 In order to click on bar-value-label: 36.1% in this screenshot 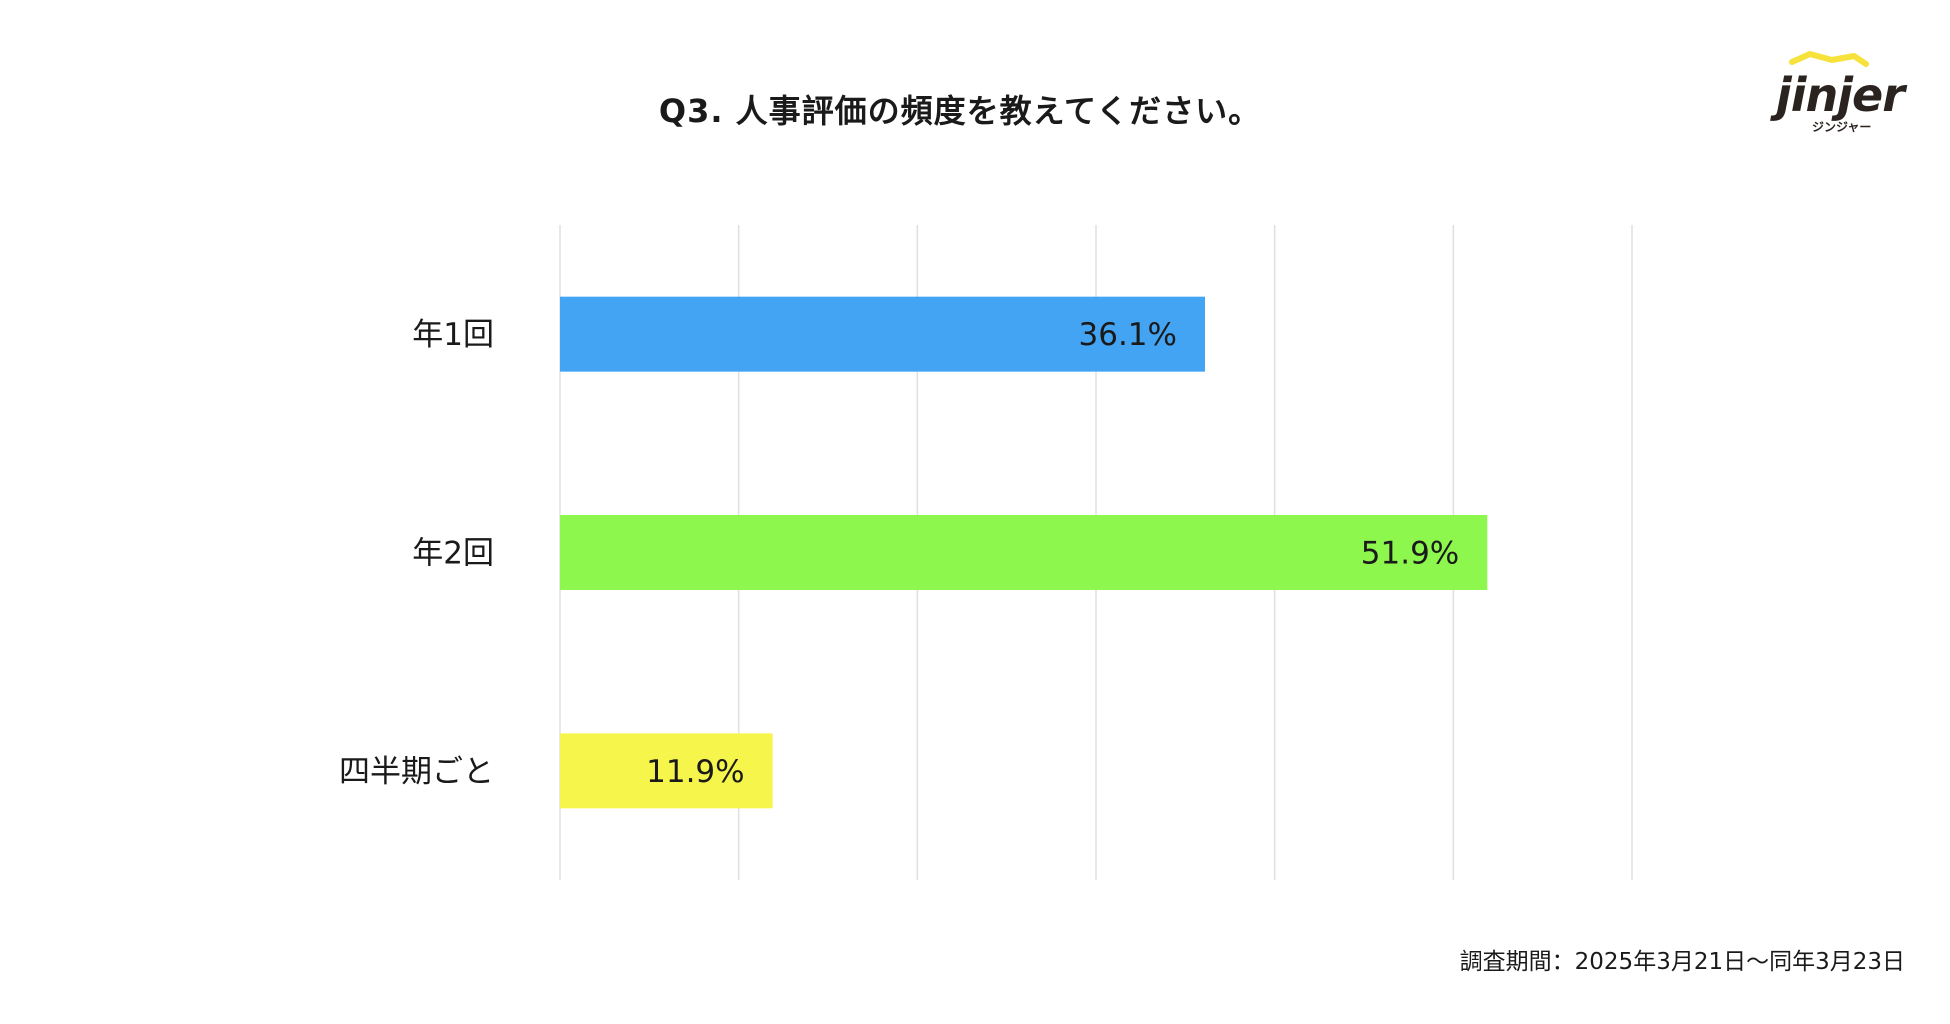, I will do `click(1128, 335)`.